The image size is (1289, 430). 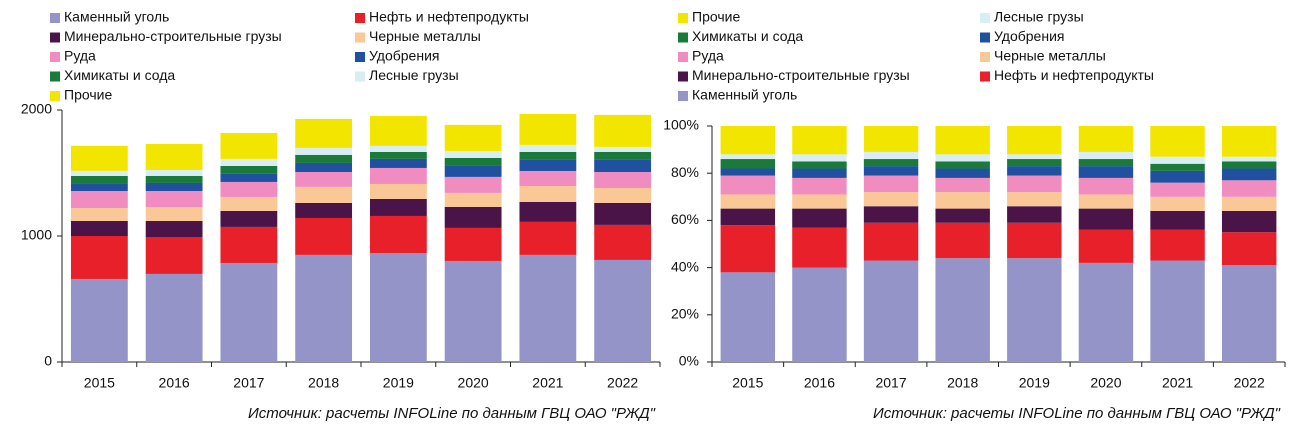 I want to click on y-tick-label: 0, so click(x=48, y=361).